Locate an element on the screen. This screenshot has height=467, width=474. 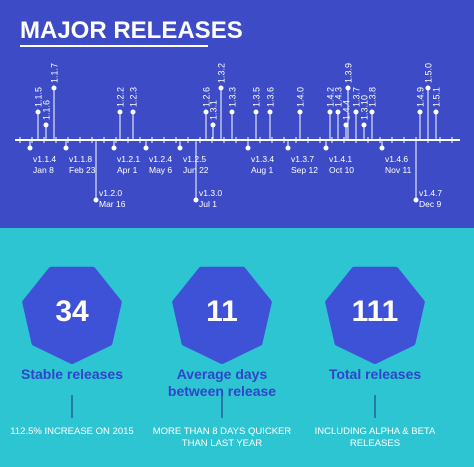
release-label: 1.3.8 is located at coordinates (373, 97).